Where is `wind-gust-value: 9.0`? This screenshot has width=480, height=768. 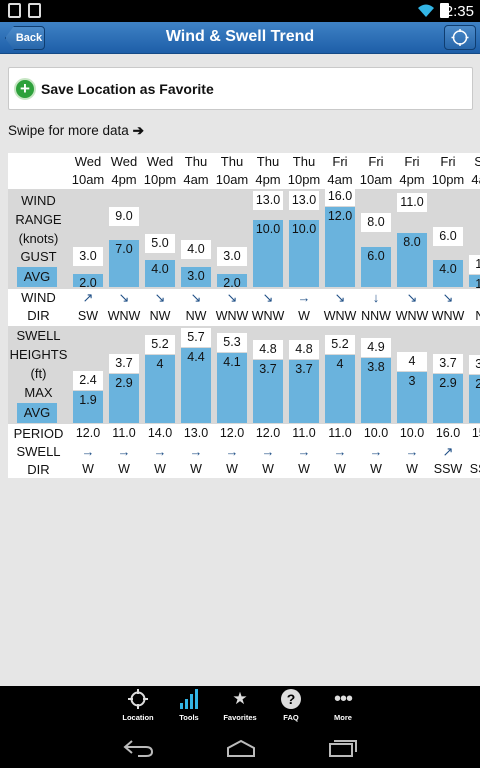 wind-gust-value: 9.0 is located at coordinates (124, 216).